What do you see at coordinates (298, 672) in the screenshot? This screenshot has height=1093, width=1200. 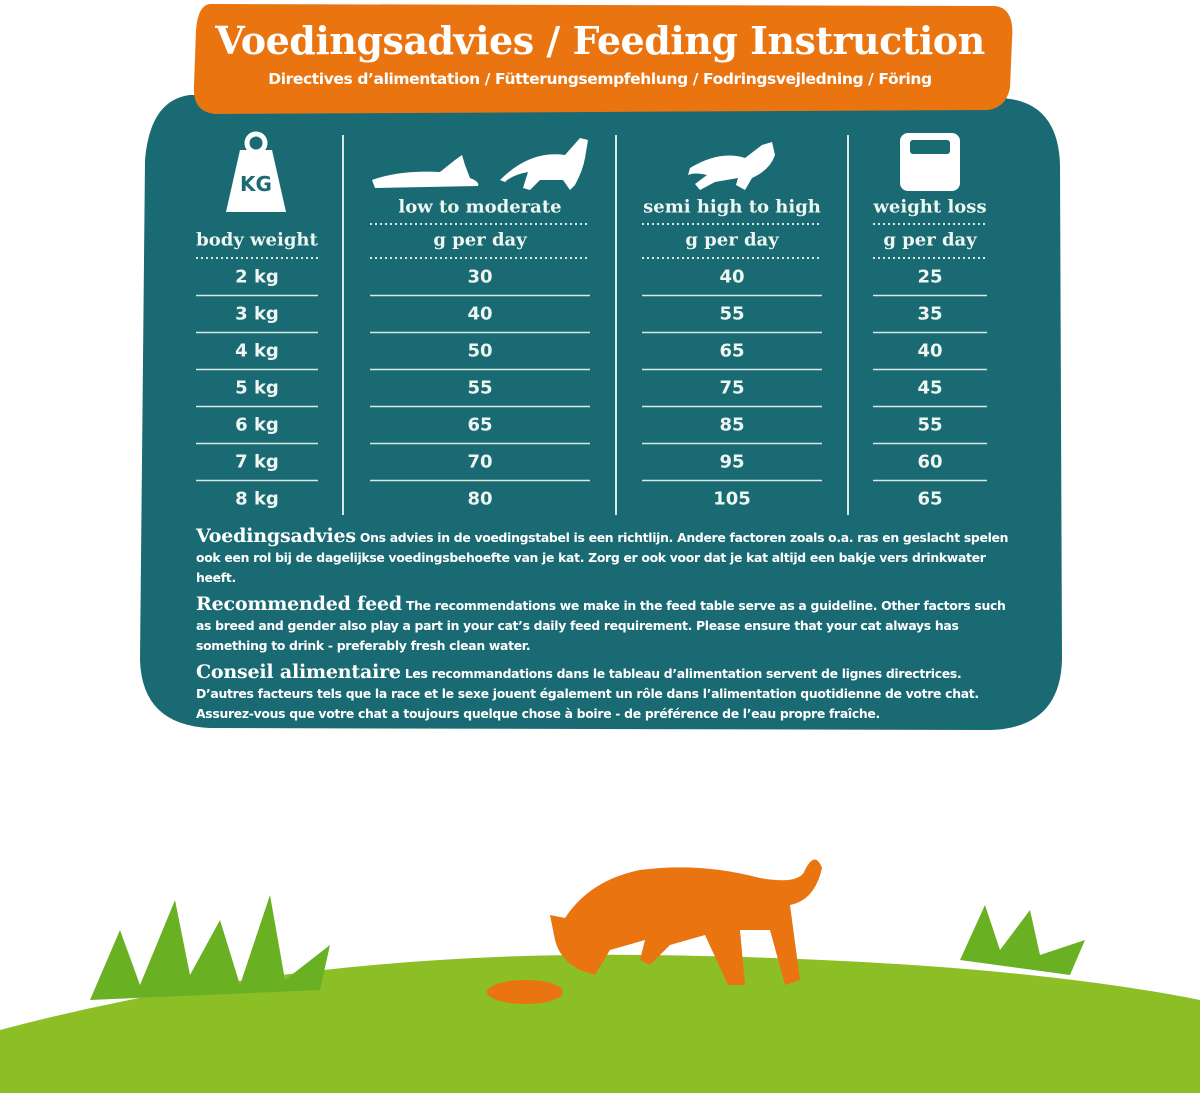 I see `note-heading: Conseil alimentaire` at bounding box center [298, 672].